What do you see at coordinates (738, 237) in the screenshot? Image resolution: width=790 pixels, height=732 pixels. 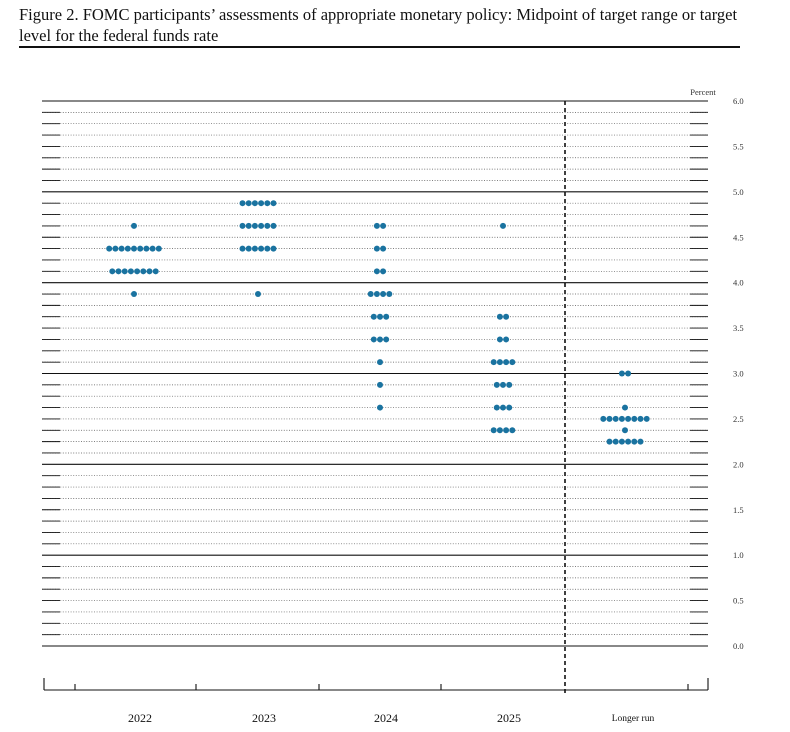 I see `y-tick-label: 4.5` at bounding box center [738, 237].